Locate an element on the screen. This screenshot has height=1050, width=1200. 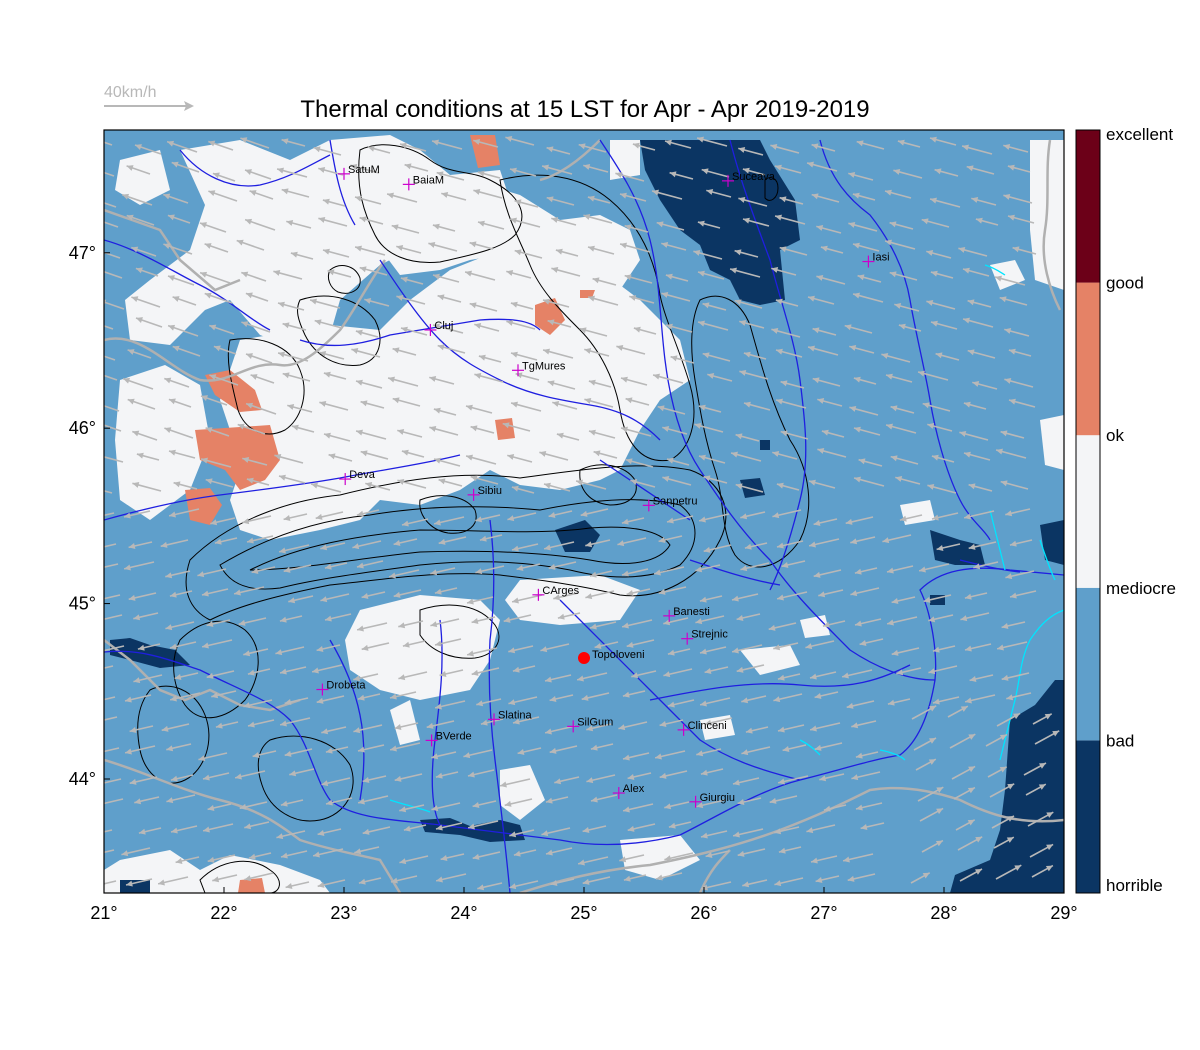
city-bverde: BVerde is located at coordinates (448, 738).